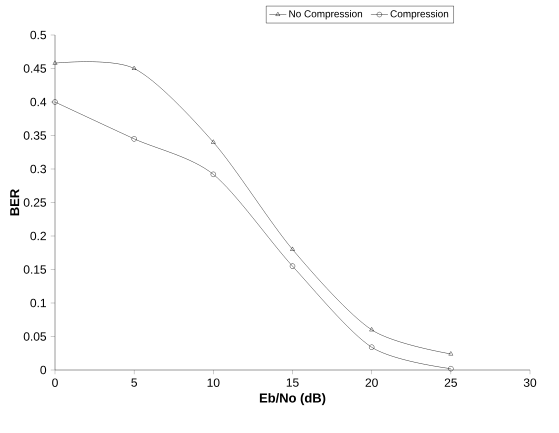 Image resolution: width=559 pixels, height=433 pixels. I want to click on x-axis-title: Eb/No (dB), so click(293, 399).